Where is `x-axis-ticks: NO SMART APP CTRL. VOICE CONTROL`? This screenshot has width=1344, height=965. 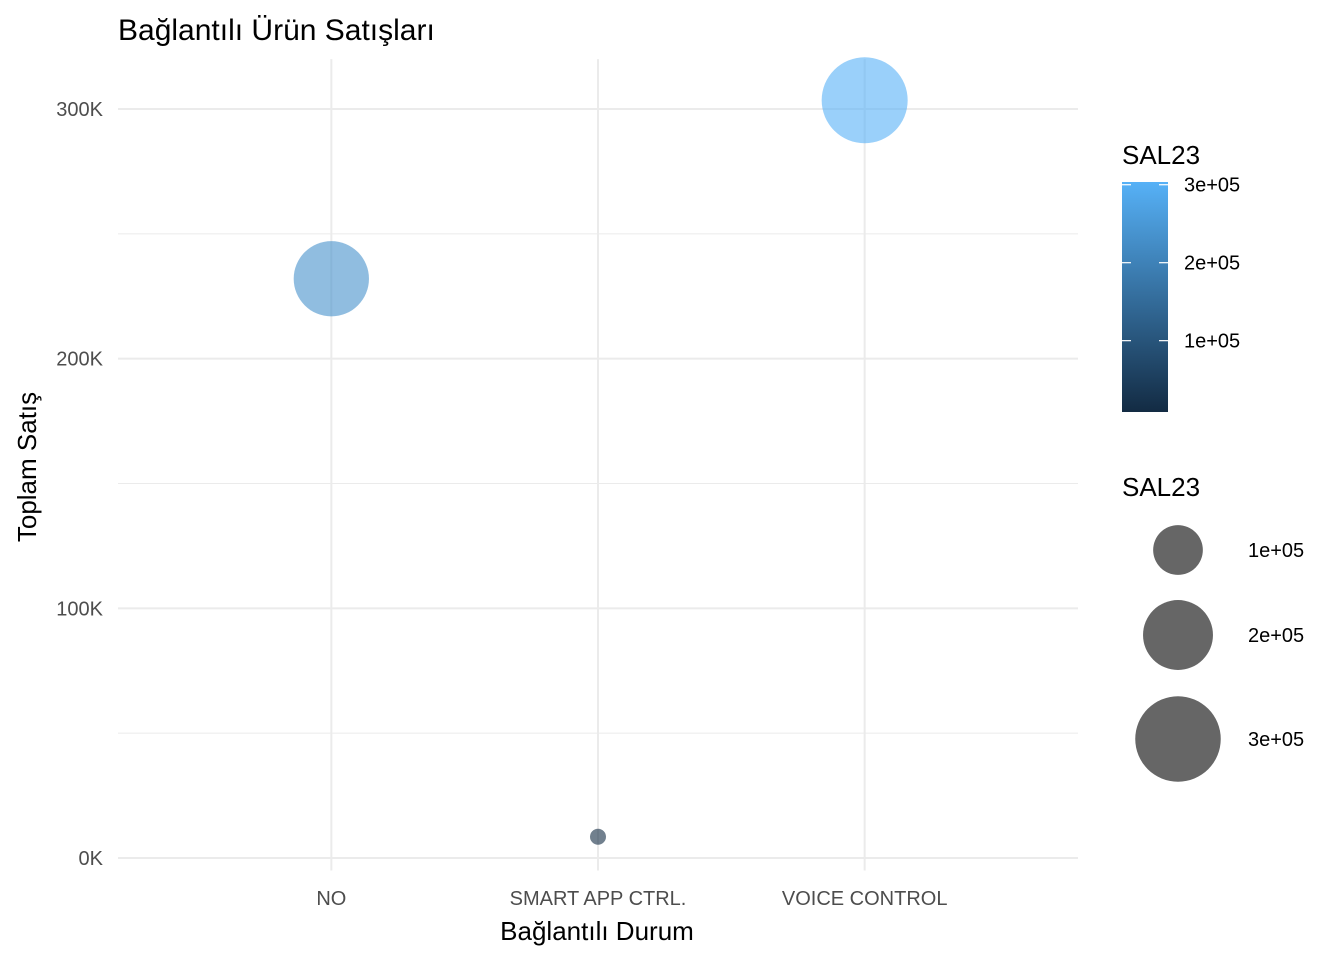
x-axis-ticks: NO SMART APP CTRL. VOICE CONTROL is located at coordinates (631, 899).